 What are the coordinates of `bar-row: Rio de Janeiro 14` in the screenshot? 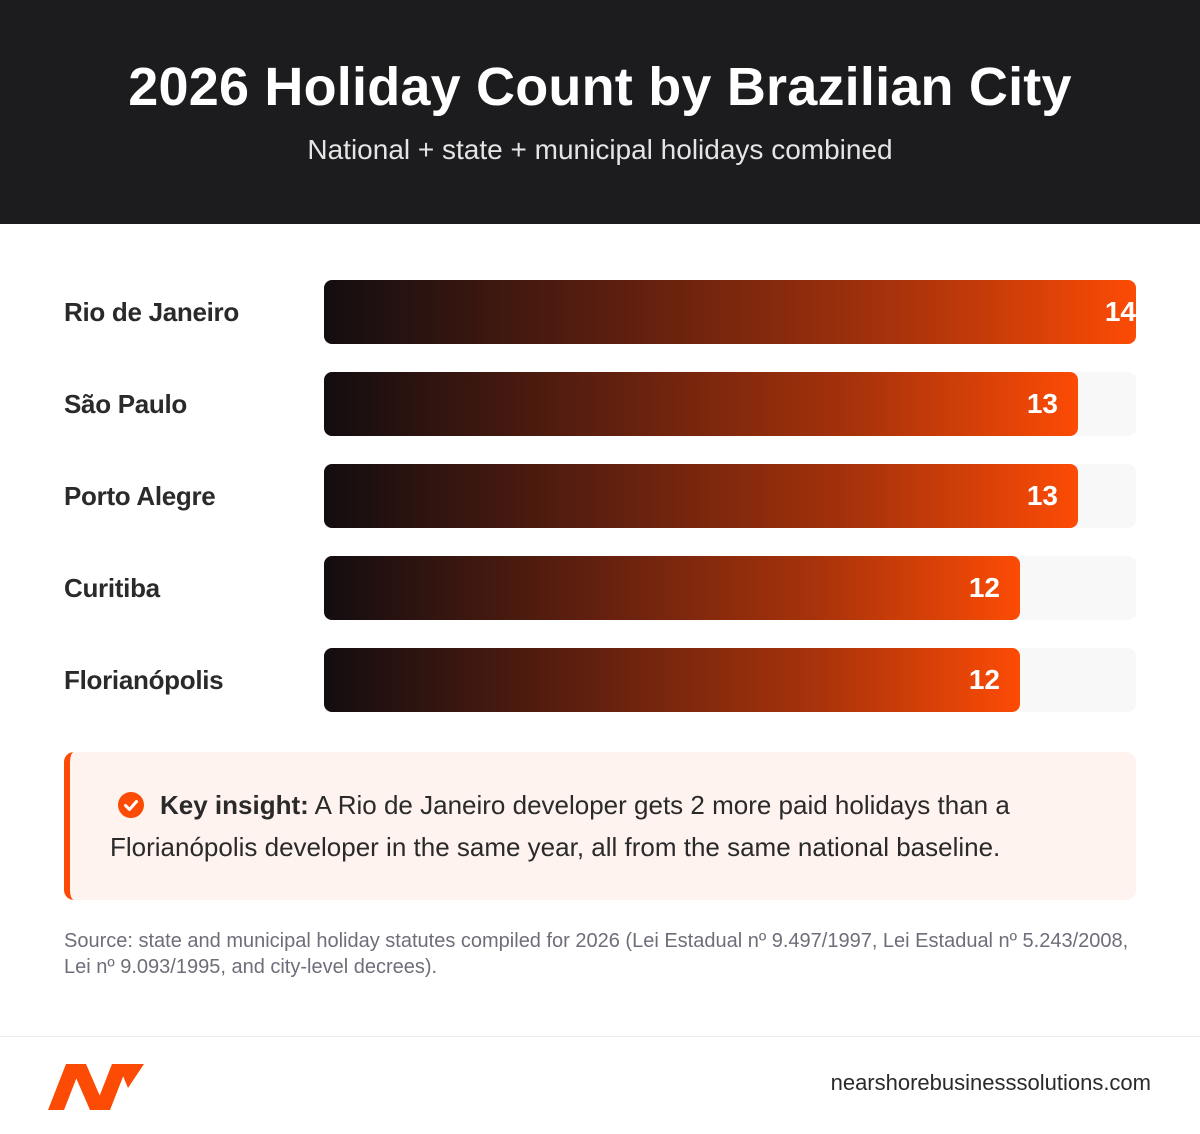 It's located at (600, 312).